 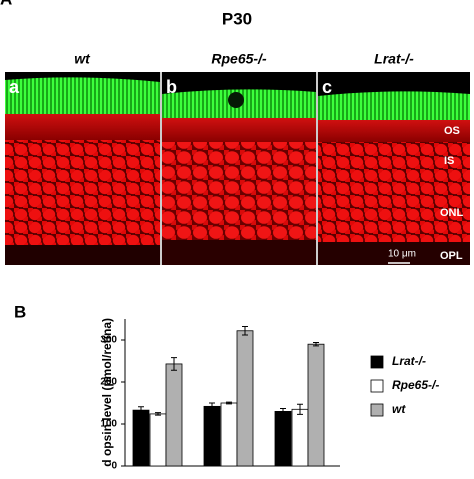 I want to click on scale-bar-label: 10 μm, so click(x=402, y=254).